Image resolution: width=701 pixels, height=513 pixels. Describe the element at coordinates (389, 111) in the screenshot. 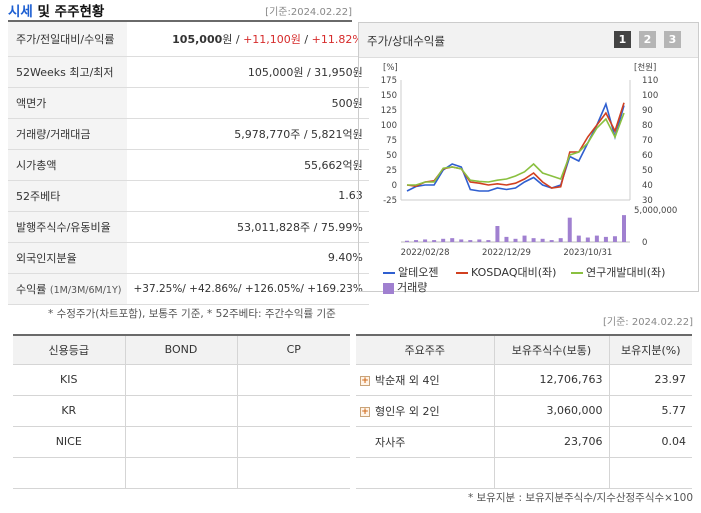

I see `left-tick-label: 125` at that location.